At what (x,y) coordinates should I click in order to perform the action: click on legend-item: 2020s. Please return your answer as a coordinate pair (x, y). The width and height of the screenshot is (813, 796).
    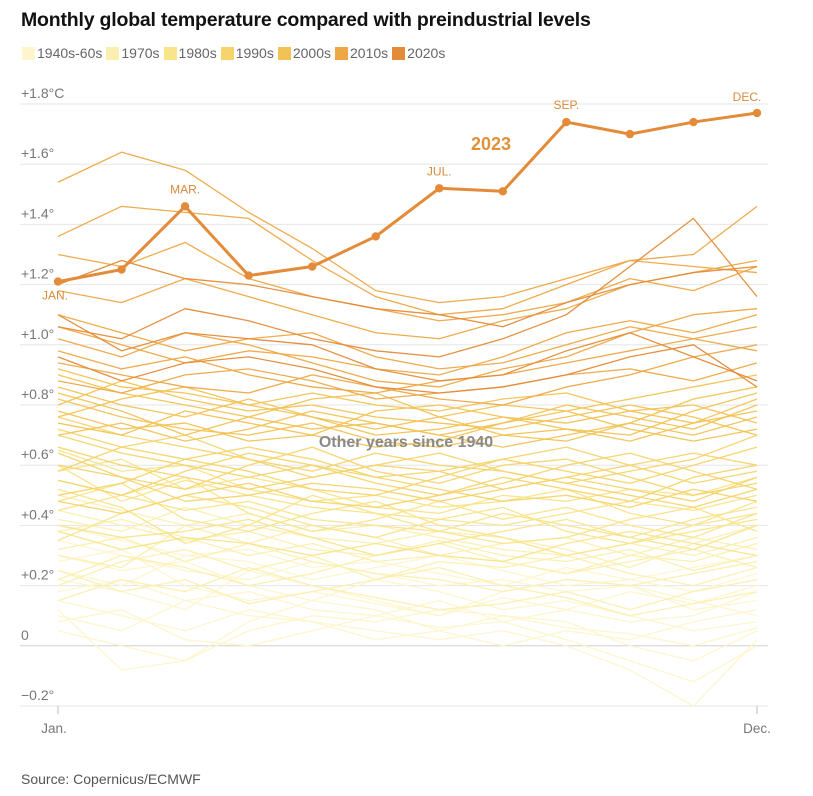
    Looking at the image, I should click on (418, 53).